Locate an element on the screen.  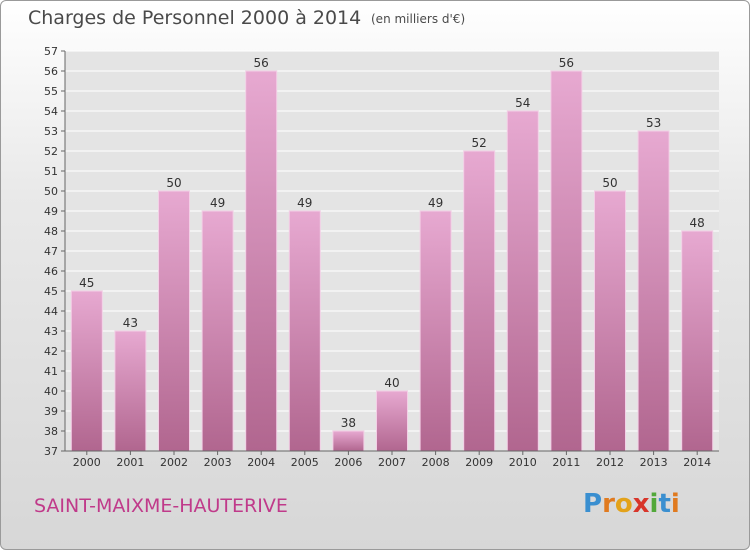
y-tick-label: 51 is located at coordinates (51, 171).